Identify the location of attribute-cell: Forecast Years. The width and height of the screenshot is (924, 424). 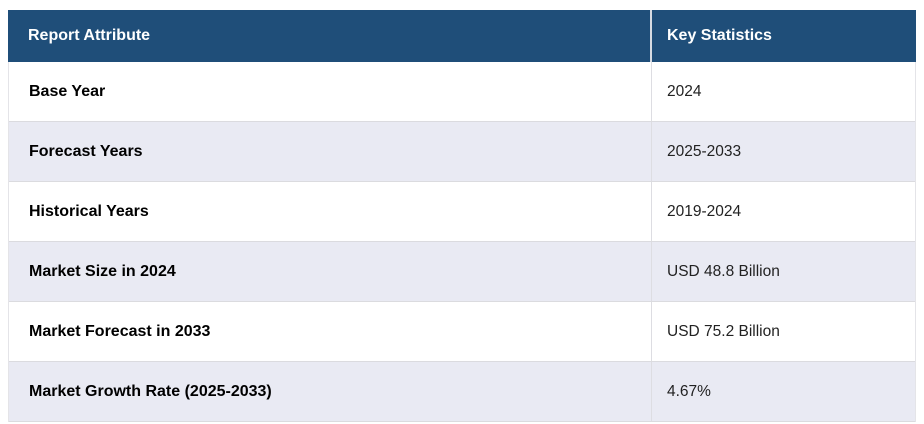
(86, 151).